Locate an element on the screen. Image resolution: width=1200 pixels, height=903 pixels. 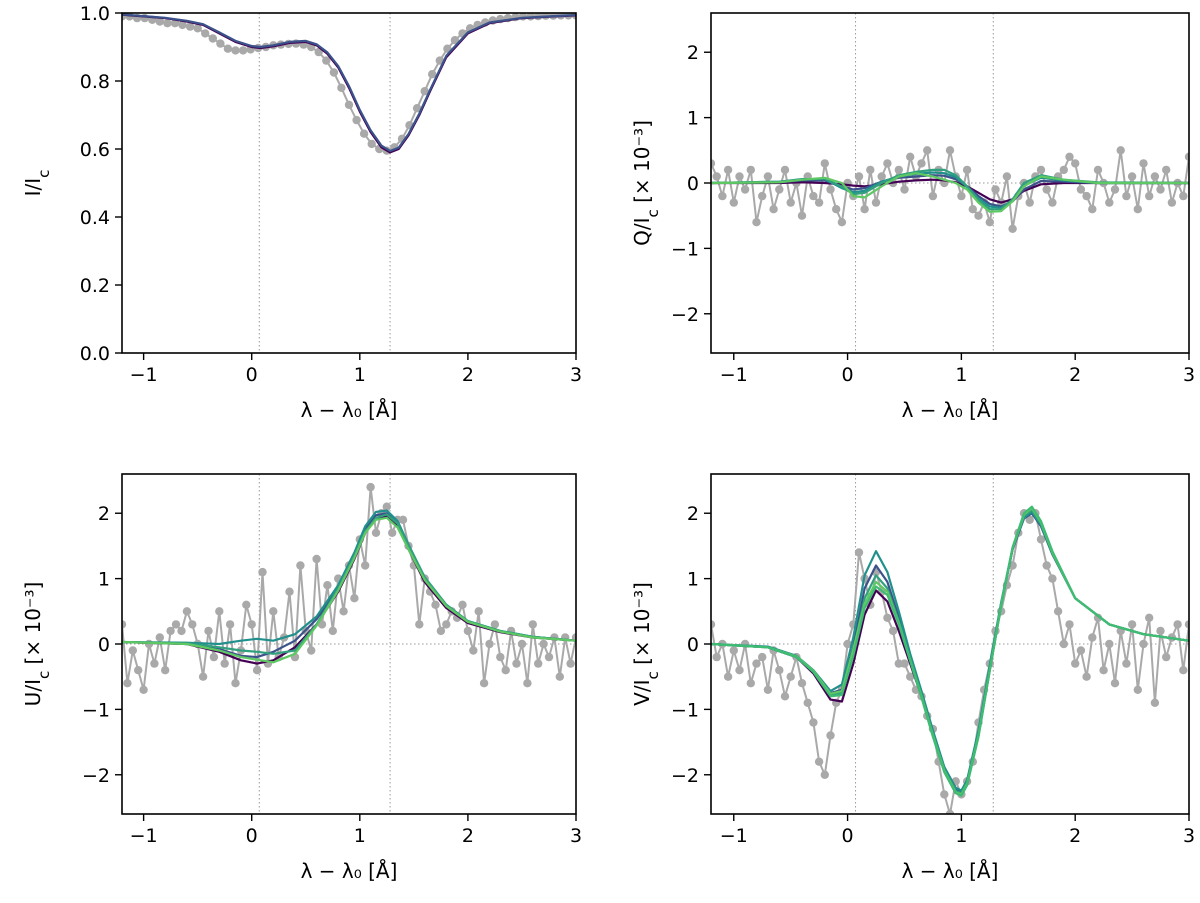
y-tick-label: 0 is located at coordinates (693, 645).